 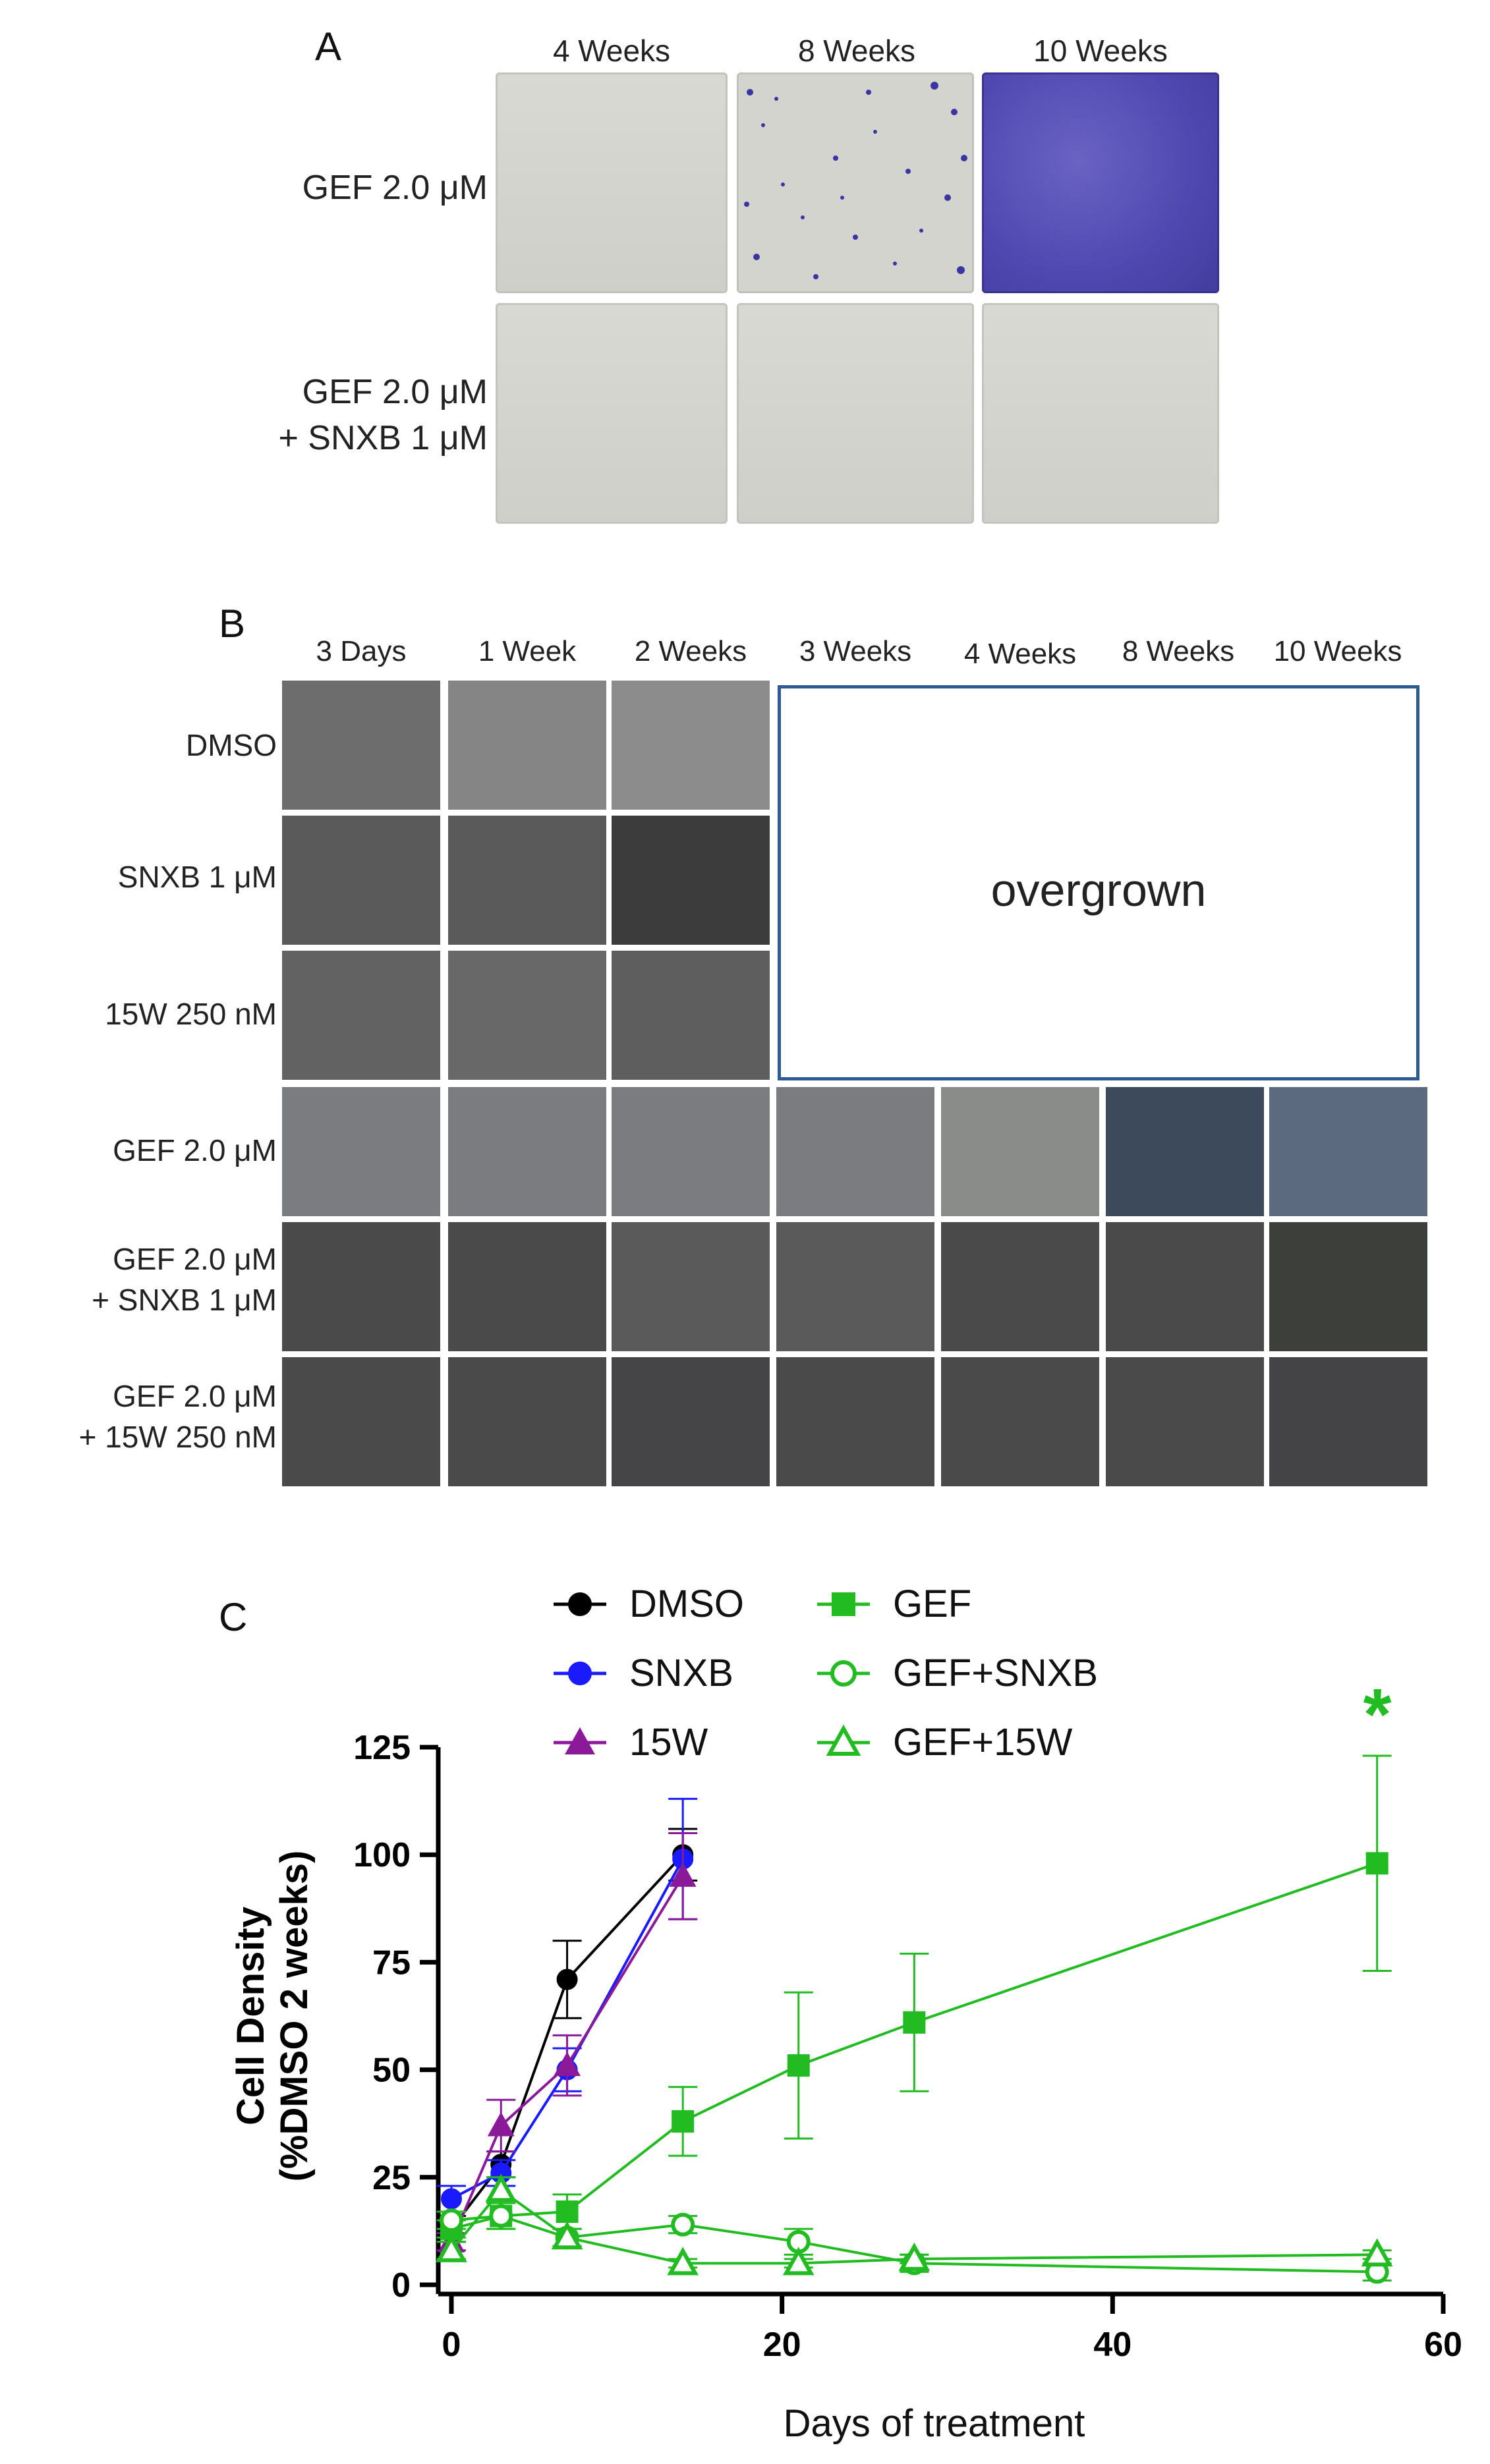 What do you see at coordinates (649, 1603) in the screenshot?
I see `legend-item: DMSO` at bounding box center [649, 1603].